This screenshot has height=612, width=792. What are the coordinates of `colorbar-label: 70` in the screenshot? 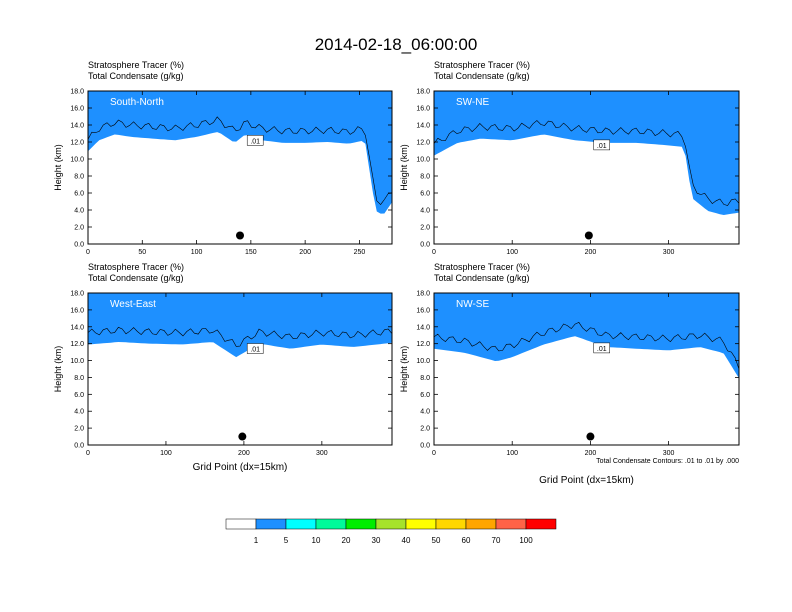 It's located at (496, 540).